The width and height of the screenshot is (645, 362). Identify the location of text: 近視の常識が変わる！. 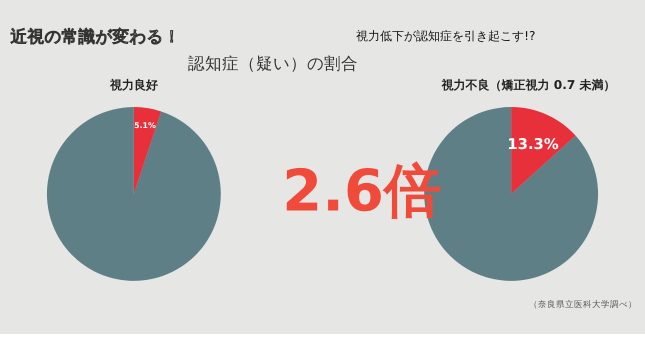
(94, 36).